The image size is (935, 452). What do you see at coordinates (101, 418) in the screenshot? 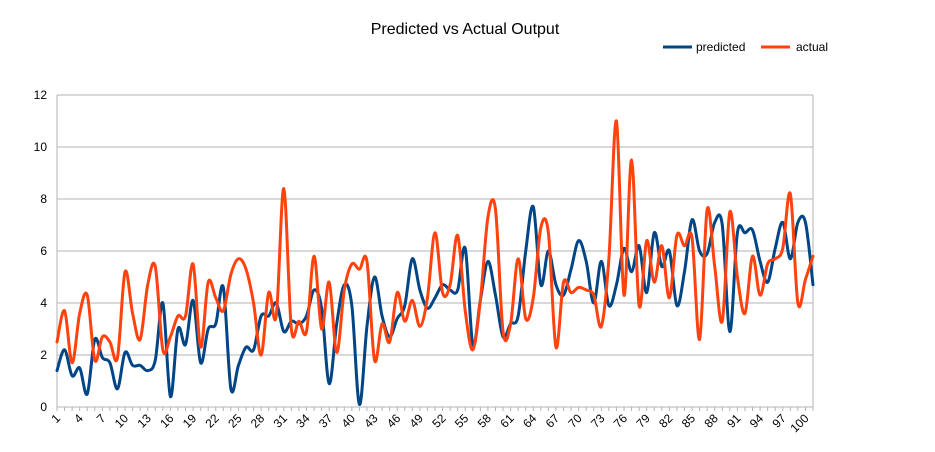
I see `x-tick-label: 7` at bounding box center [101, 418].